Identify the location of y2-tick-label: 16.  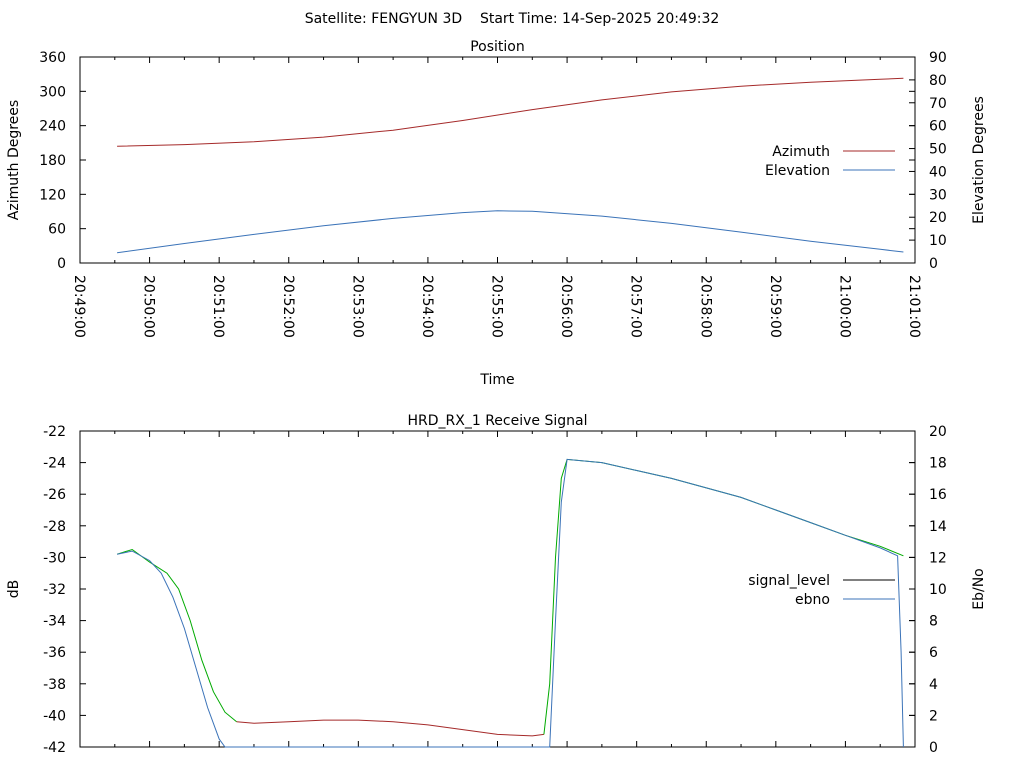
(938, 495).